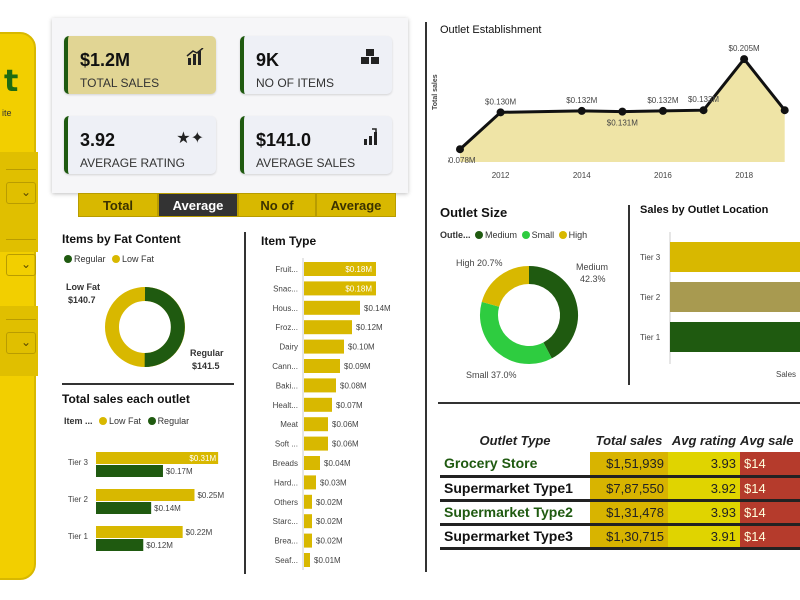 This screenshot has width=800, height=600. What do you see at coordinates (744, 48) in the screenshot?
I see `data-label: $0.205M` at bounding box center [744, 48].